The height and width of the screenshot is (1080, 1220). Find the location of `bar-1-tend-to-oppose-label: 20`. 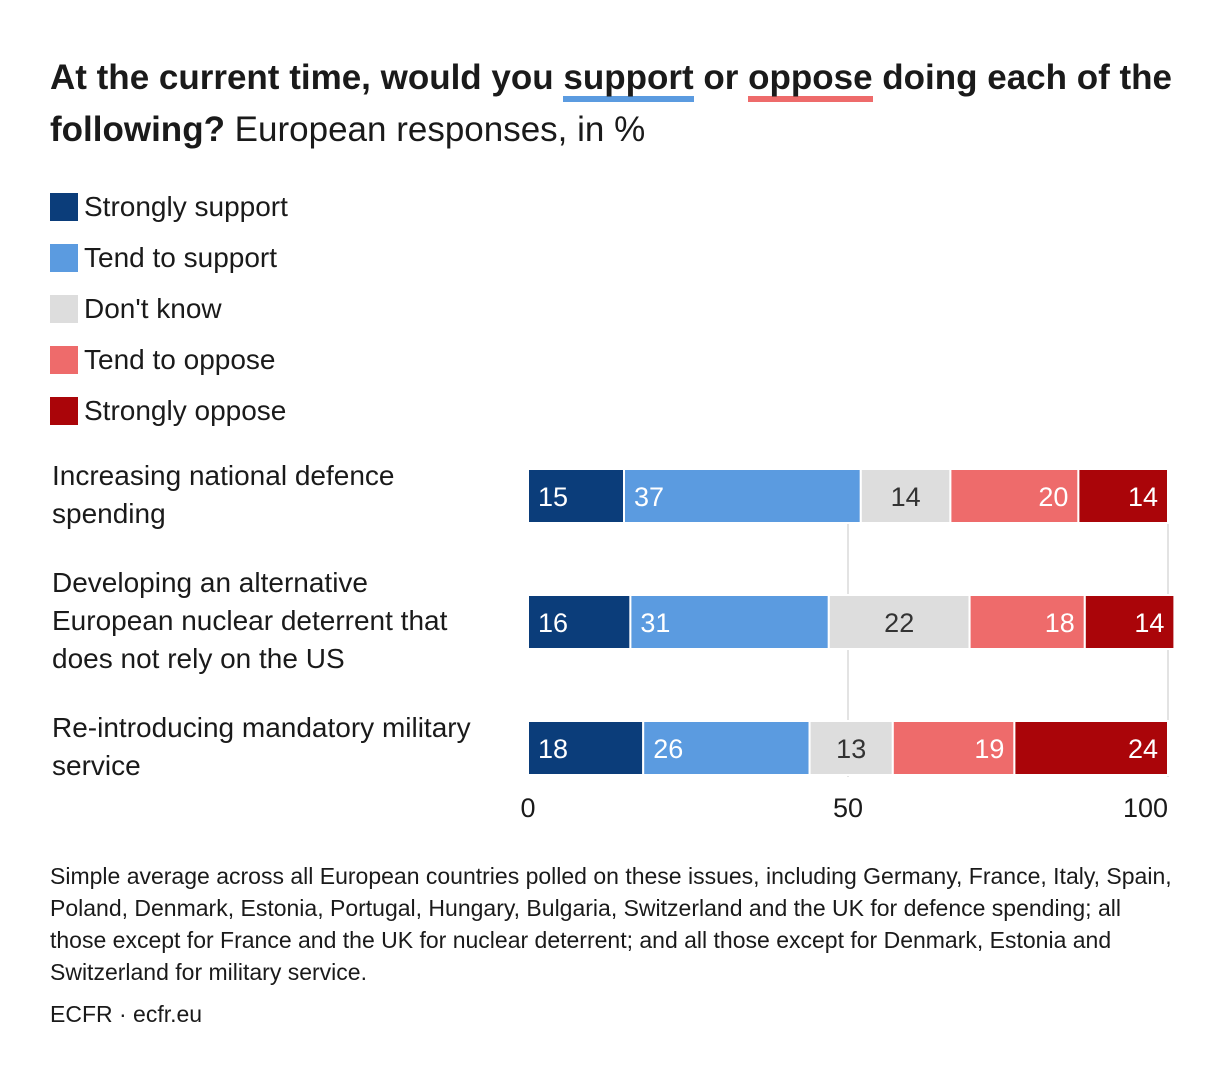

bar-1-tend-to-oppose-label: 20 is located at coordinates (1053, 497).